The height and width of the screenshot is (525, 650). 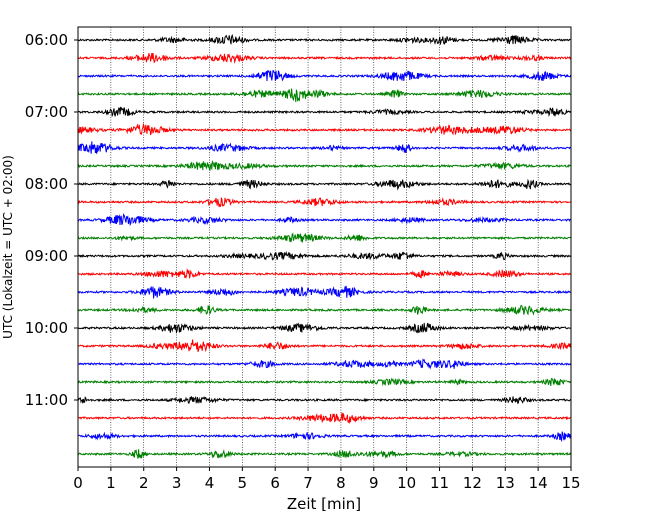 What do you see at coordinates (144, 483) in the screenshot?
I see `x-tick-label: 2` at bounding box center [144, 483].